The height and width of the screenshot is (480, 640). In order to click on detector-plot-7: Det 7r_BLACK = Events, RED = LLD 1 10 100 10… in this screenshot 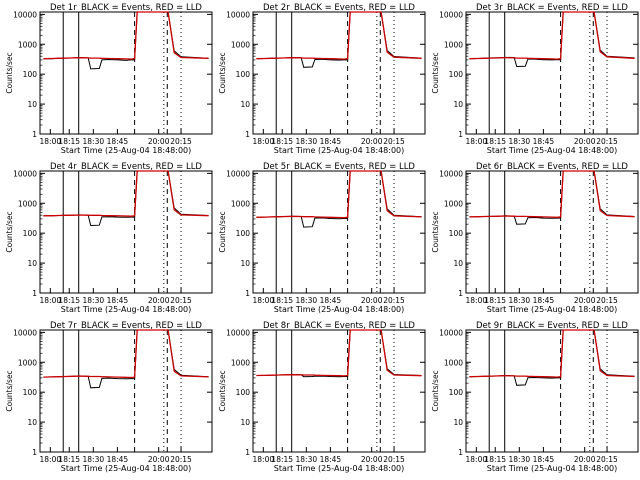, I will do `click(109, 397)`.